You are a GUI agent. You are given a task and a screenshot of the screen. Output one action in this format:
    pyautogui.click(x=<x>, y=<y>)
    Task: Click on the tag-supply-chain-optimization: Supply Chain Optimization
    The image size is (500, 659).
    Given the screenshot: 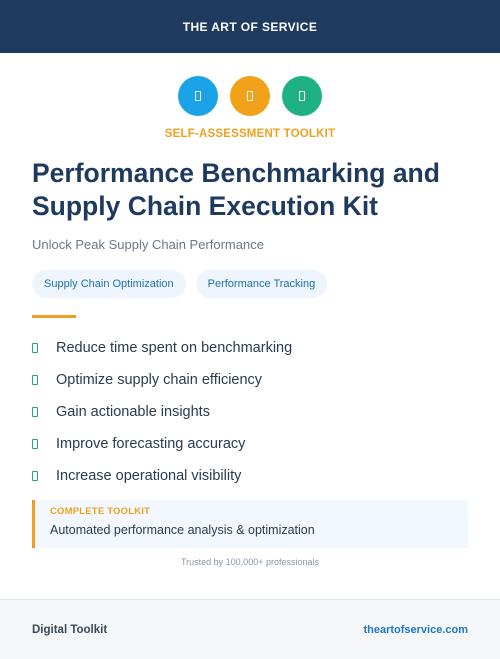 What is the action you would take?
    pyautogui.click(x=109, y=284)
    